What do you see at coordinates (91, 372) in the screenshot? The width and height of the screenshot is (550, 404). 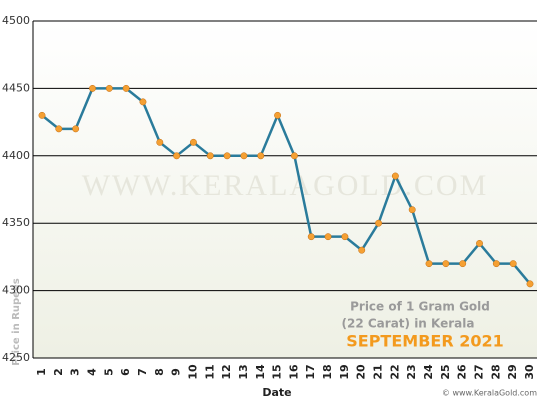 I see `x-tick-label: 4` at bounding box center [91, 372].